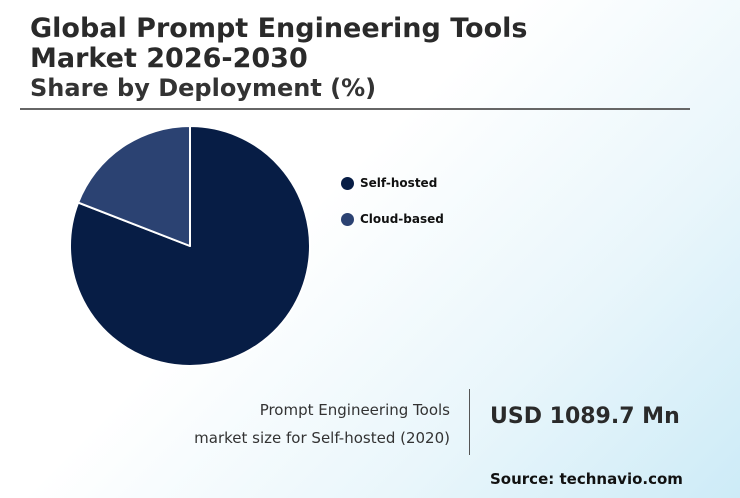 Image resolution: width=740 pixels, height=498 pixels. I want to click on legend-label-self-hosted: Self-hosted, so click(399, 183).